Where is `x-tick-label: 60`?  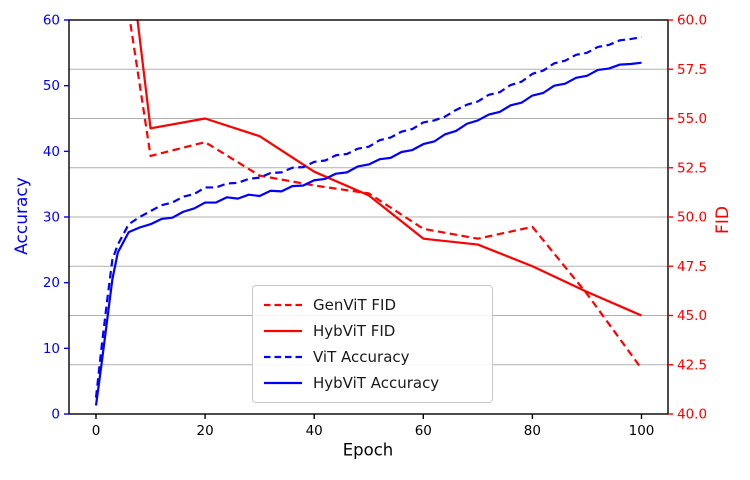
x-tick-label: 60 is located at coordinates (423, 431).